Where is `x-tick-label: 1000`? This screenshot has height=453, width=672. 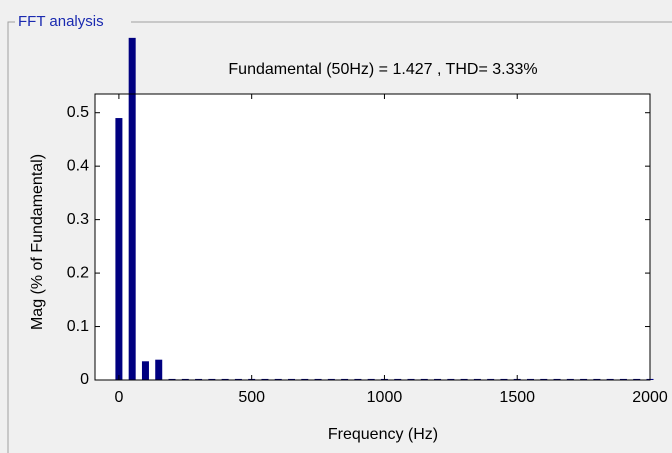
x-tick-label: 1000 is located at coordinates (385, 397).